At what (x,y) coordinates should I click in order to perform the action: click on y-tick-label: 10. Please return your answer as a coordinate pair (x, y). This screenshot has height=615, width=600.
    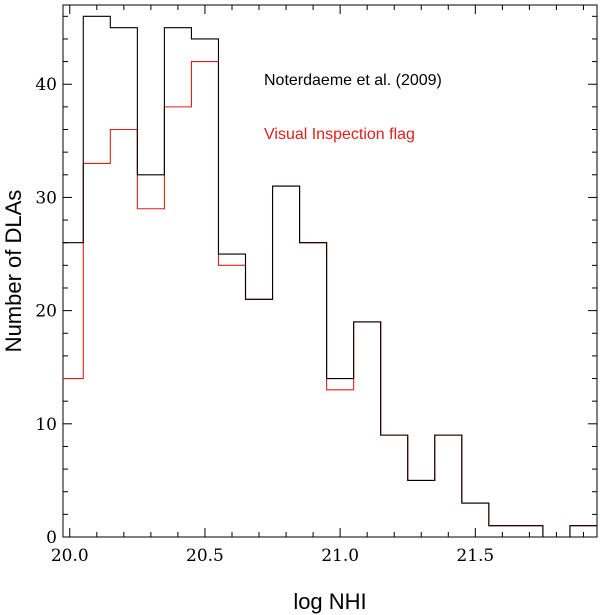
    Looking at the image, I should click on (46, 425).